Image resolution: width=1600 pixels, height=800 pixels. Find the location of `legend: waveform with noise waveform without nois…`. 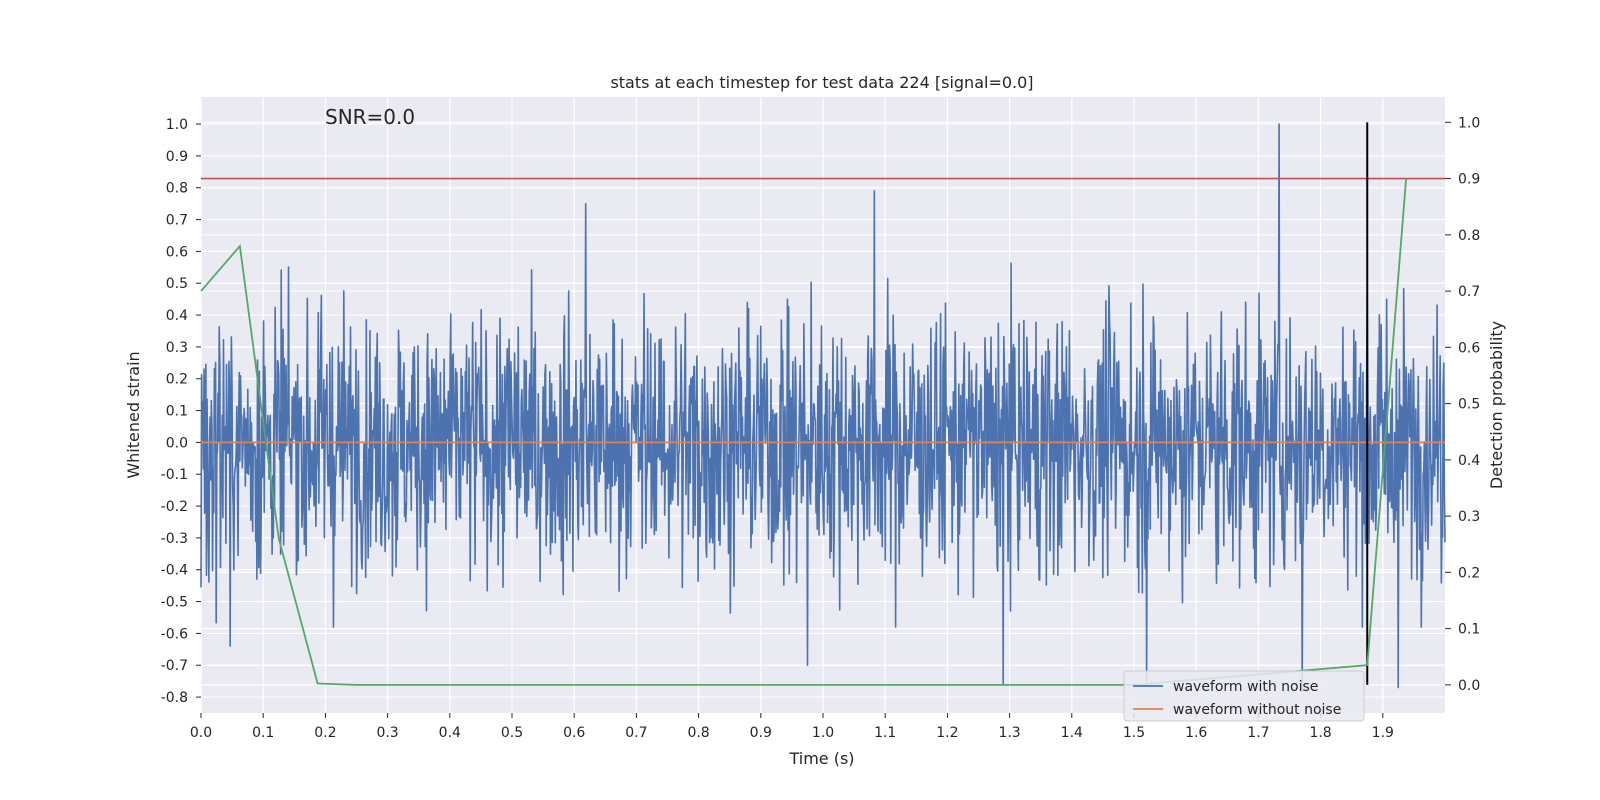

legend: waveform with noise waveform without nois… is located at coordinates (1244, 696).